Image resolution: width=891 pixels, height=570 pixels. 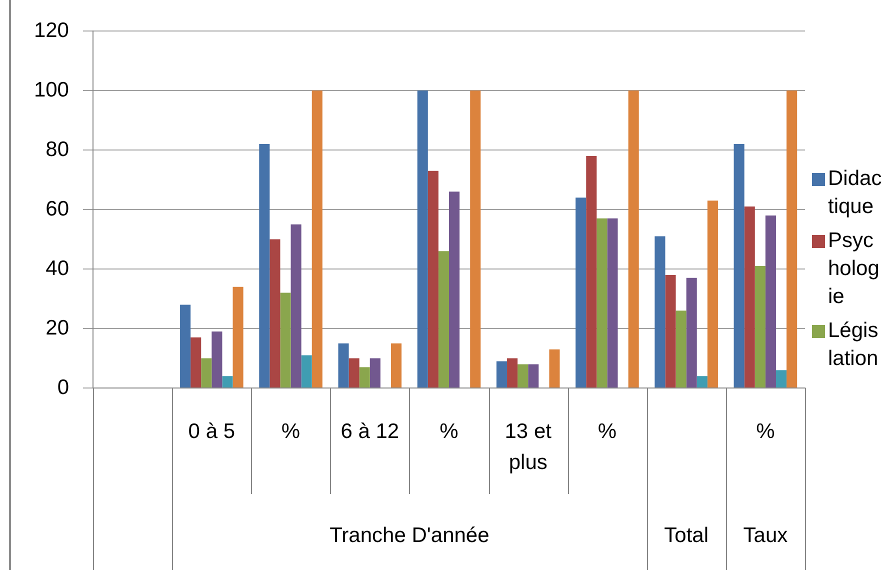 What do you see at coordinates (410, 535) in the screenshot?
I see `text: Tranche D'année` at bounding box center [410, 535].